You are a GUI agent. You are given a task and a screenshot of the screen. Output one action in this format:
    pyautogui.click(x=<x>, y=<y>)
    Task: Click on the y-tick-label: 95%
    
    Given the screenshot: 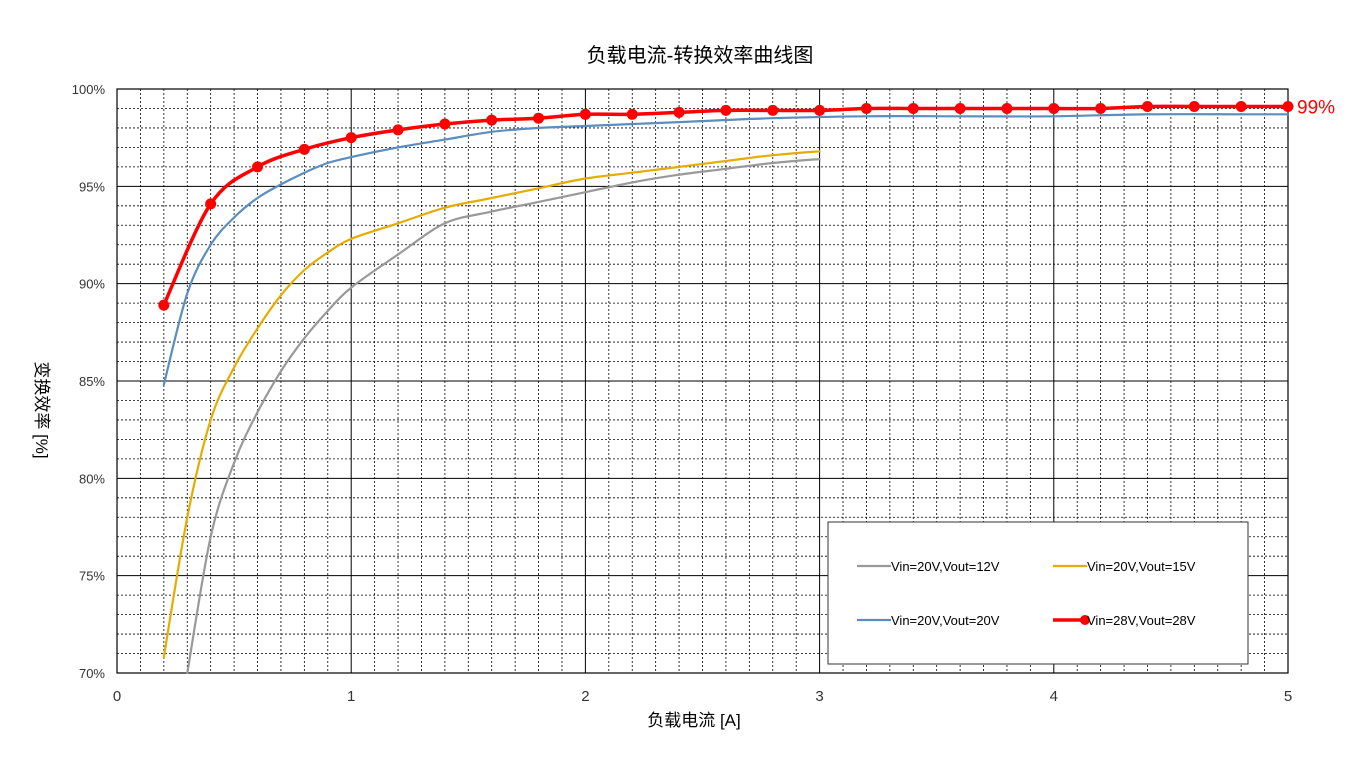 What is the action you would take?
    pyautogui.click(x=92, y=186)
    